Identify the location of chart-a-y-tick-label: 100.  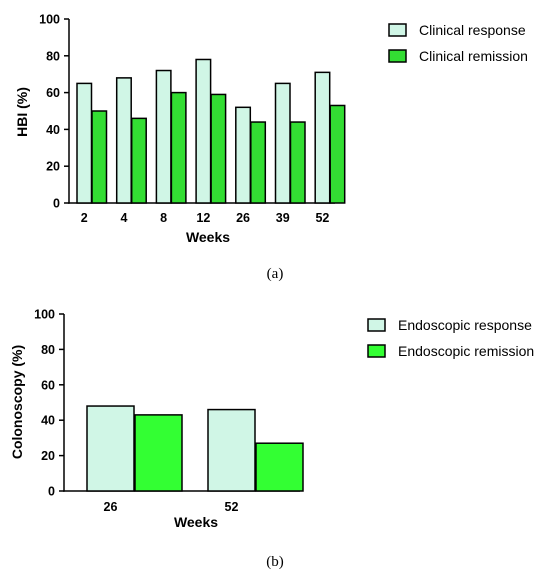
(49, 20).